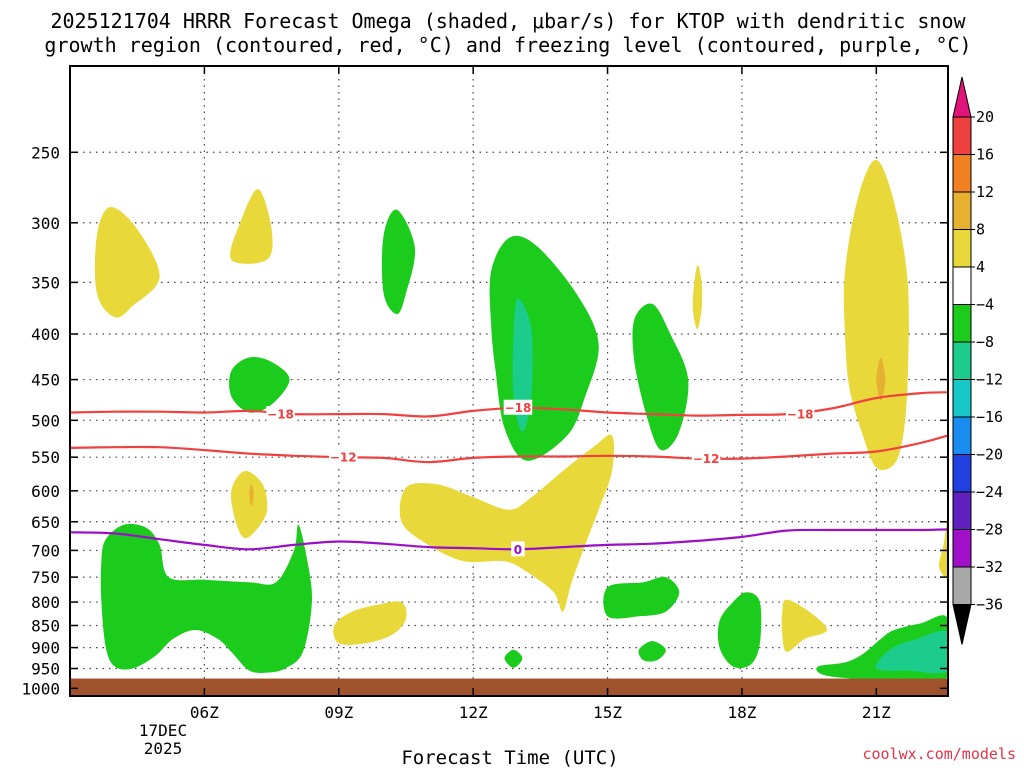  Describe the element at coordinates (985, 117) in the screenshot. I see `colorbar-tick-label: 20` at that location.